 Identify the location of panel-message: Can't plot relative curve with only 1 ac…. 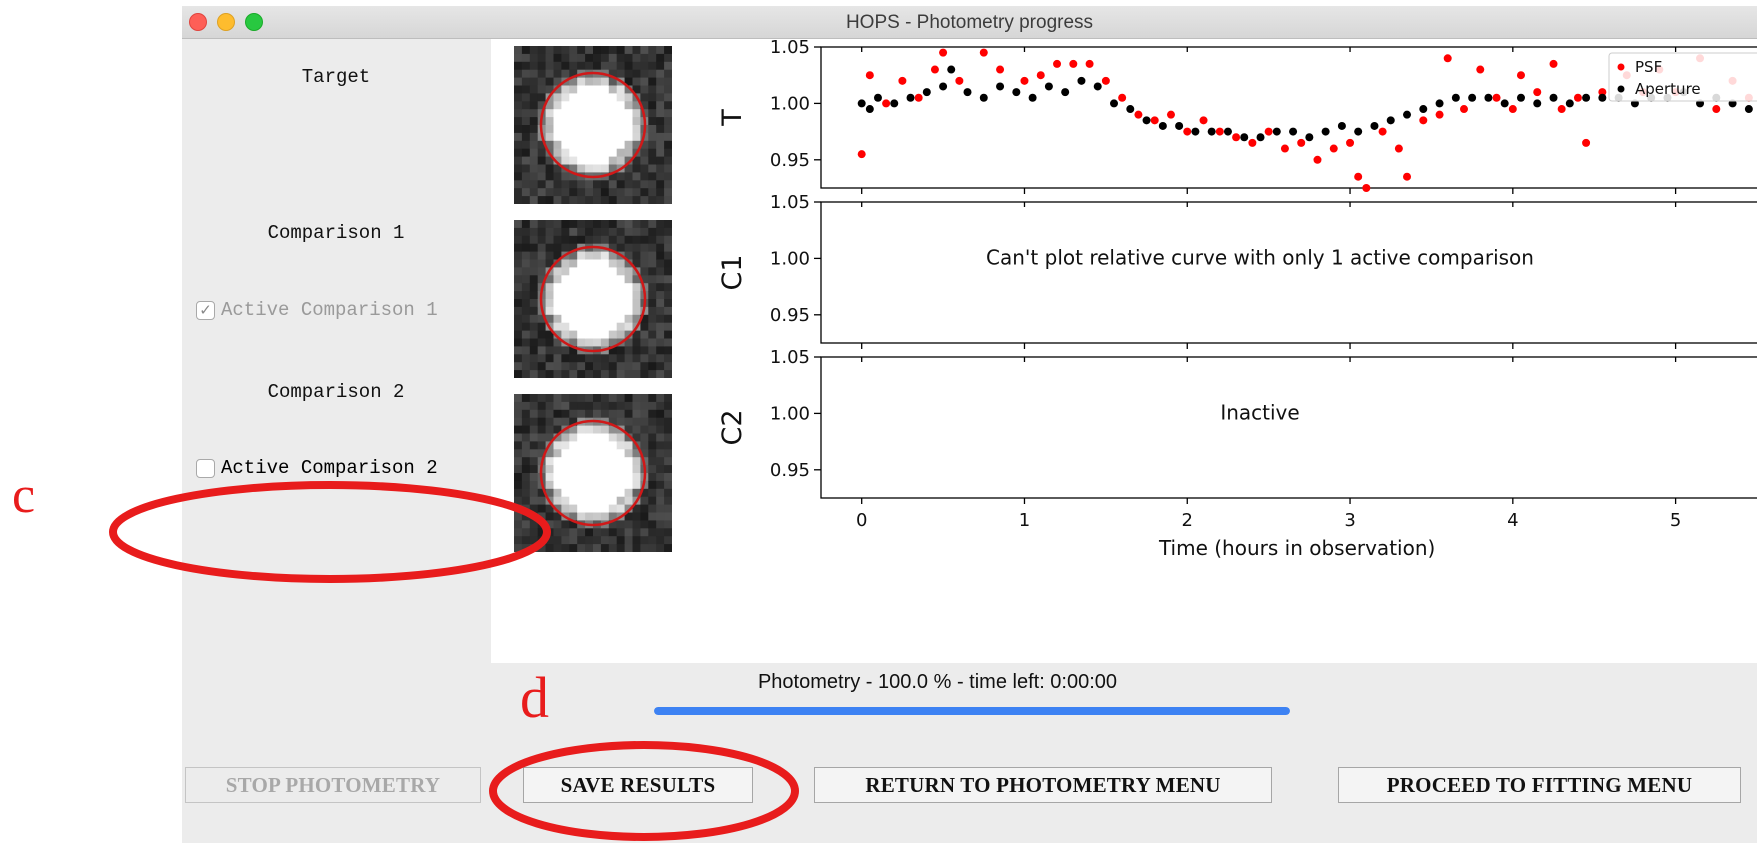
(1260, 257).